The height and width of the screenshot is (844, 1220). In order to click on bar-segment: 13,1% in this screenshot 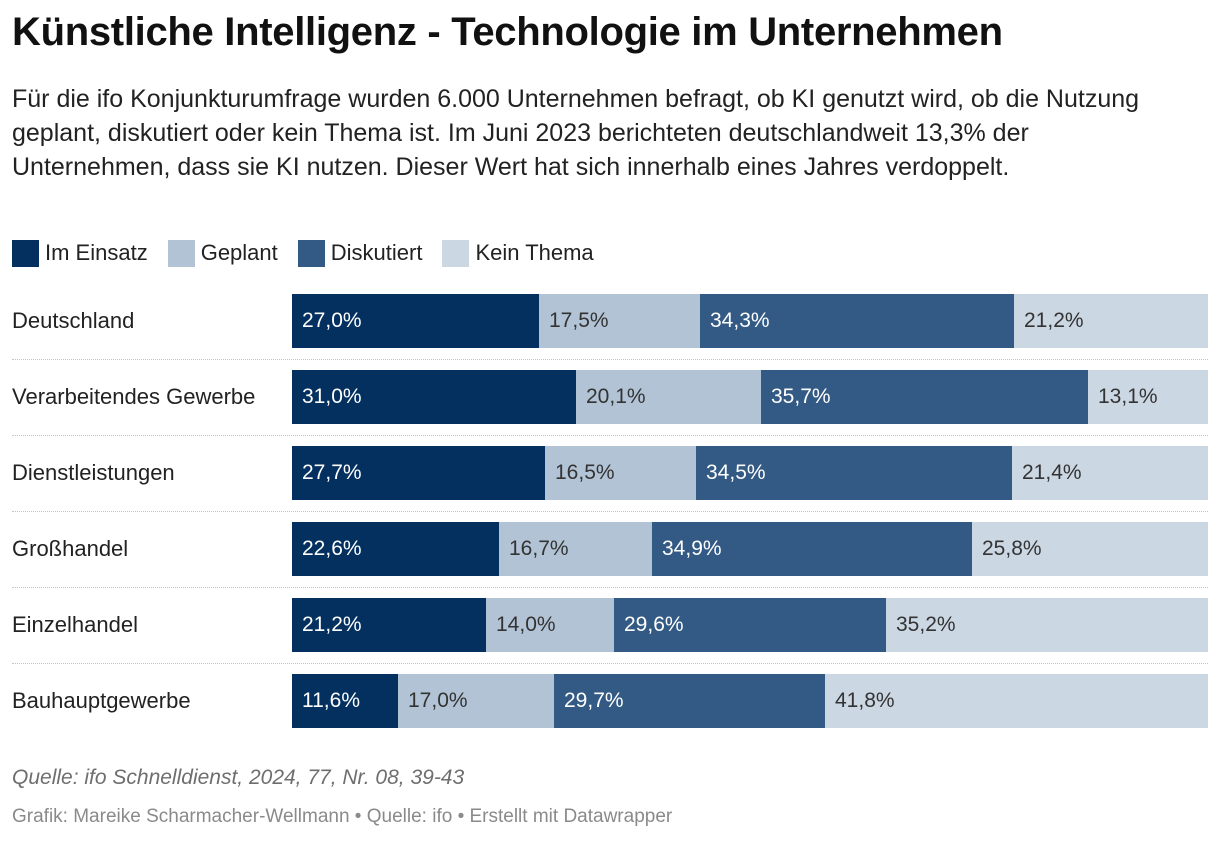, I will do `click(1148, 397)`.